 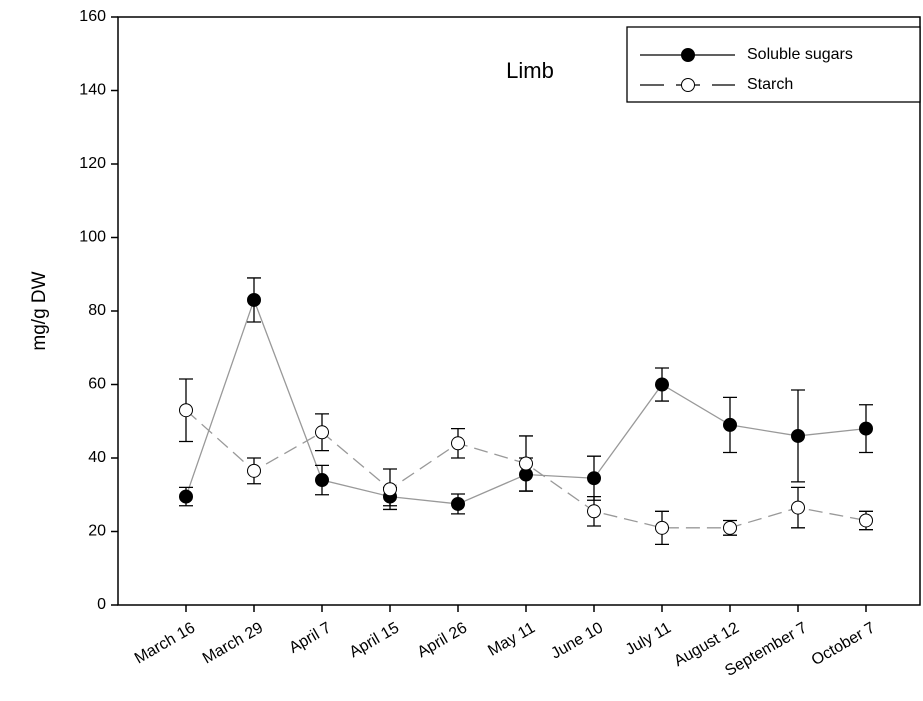 I want to click on y-tick-label: 160, so click(x=92, y=16).